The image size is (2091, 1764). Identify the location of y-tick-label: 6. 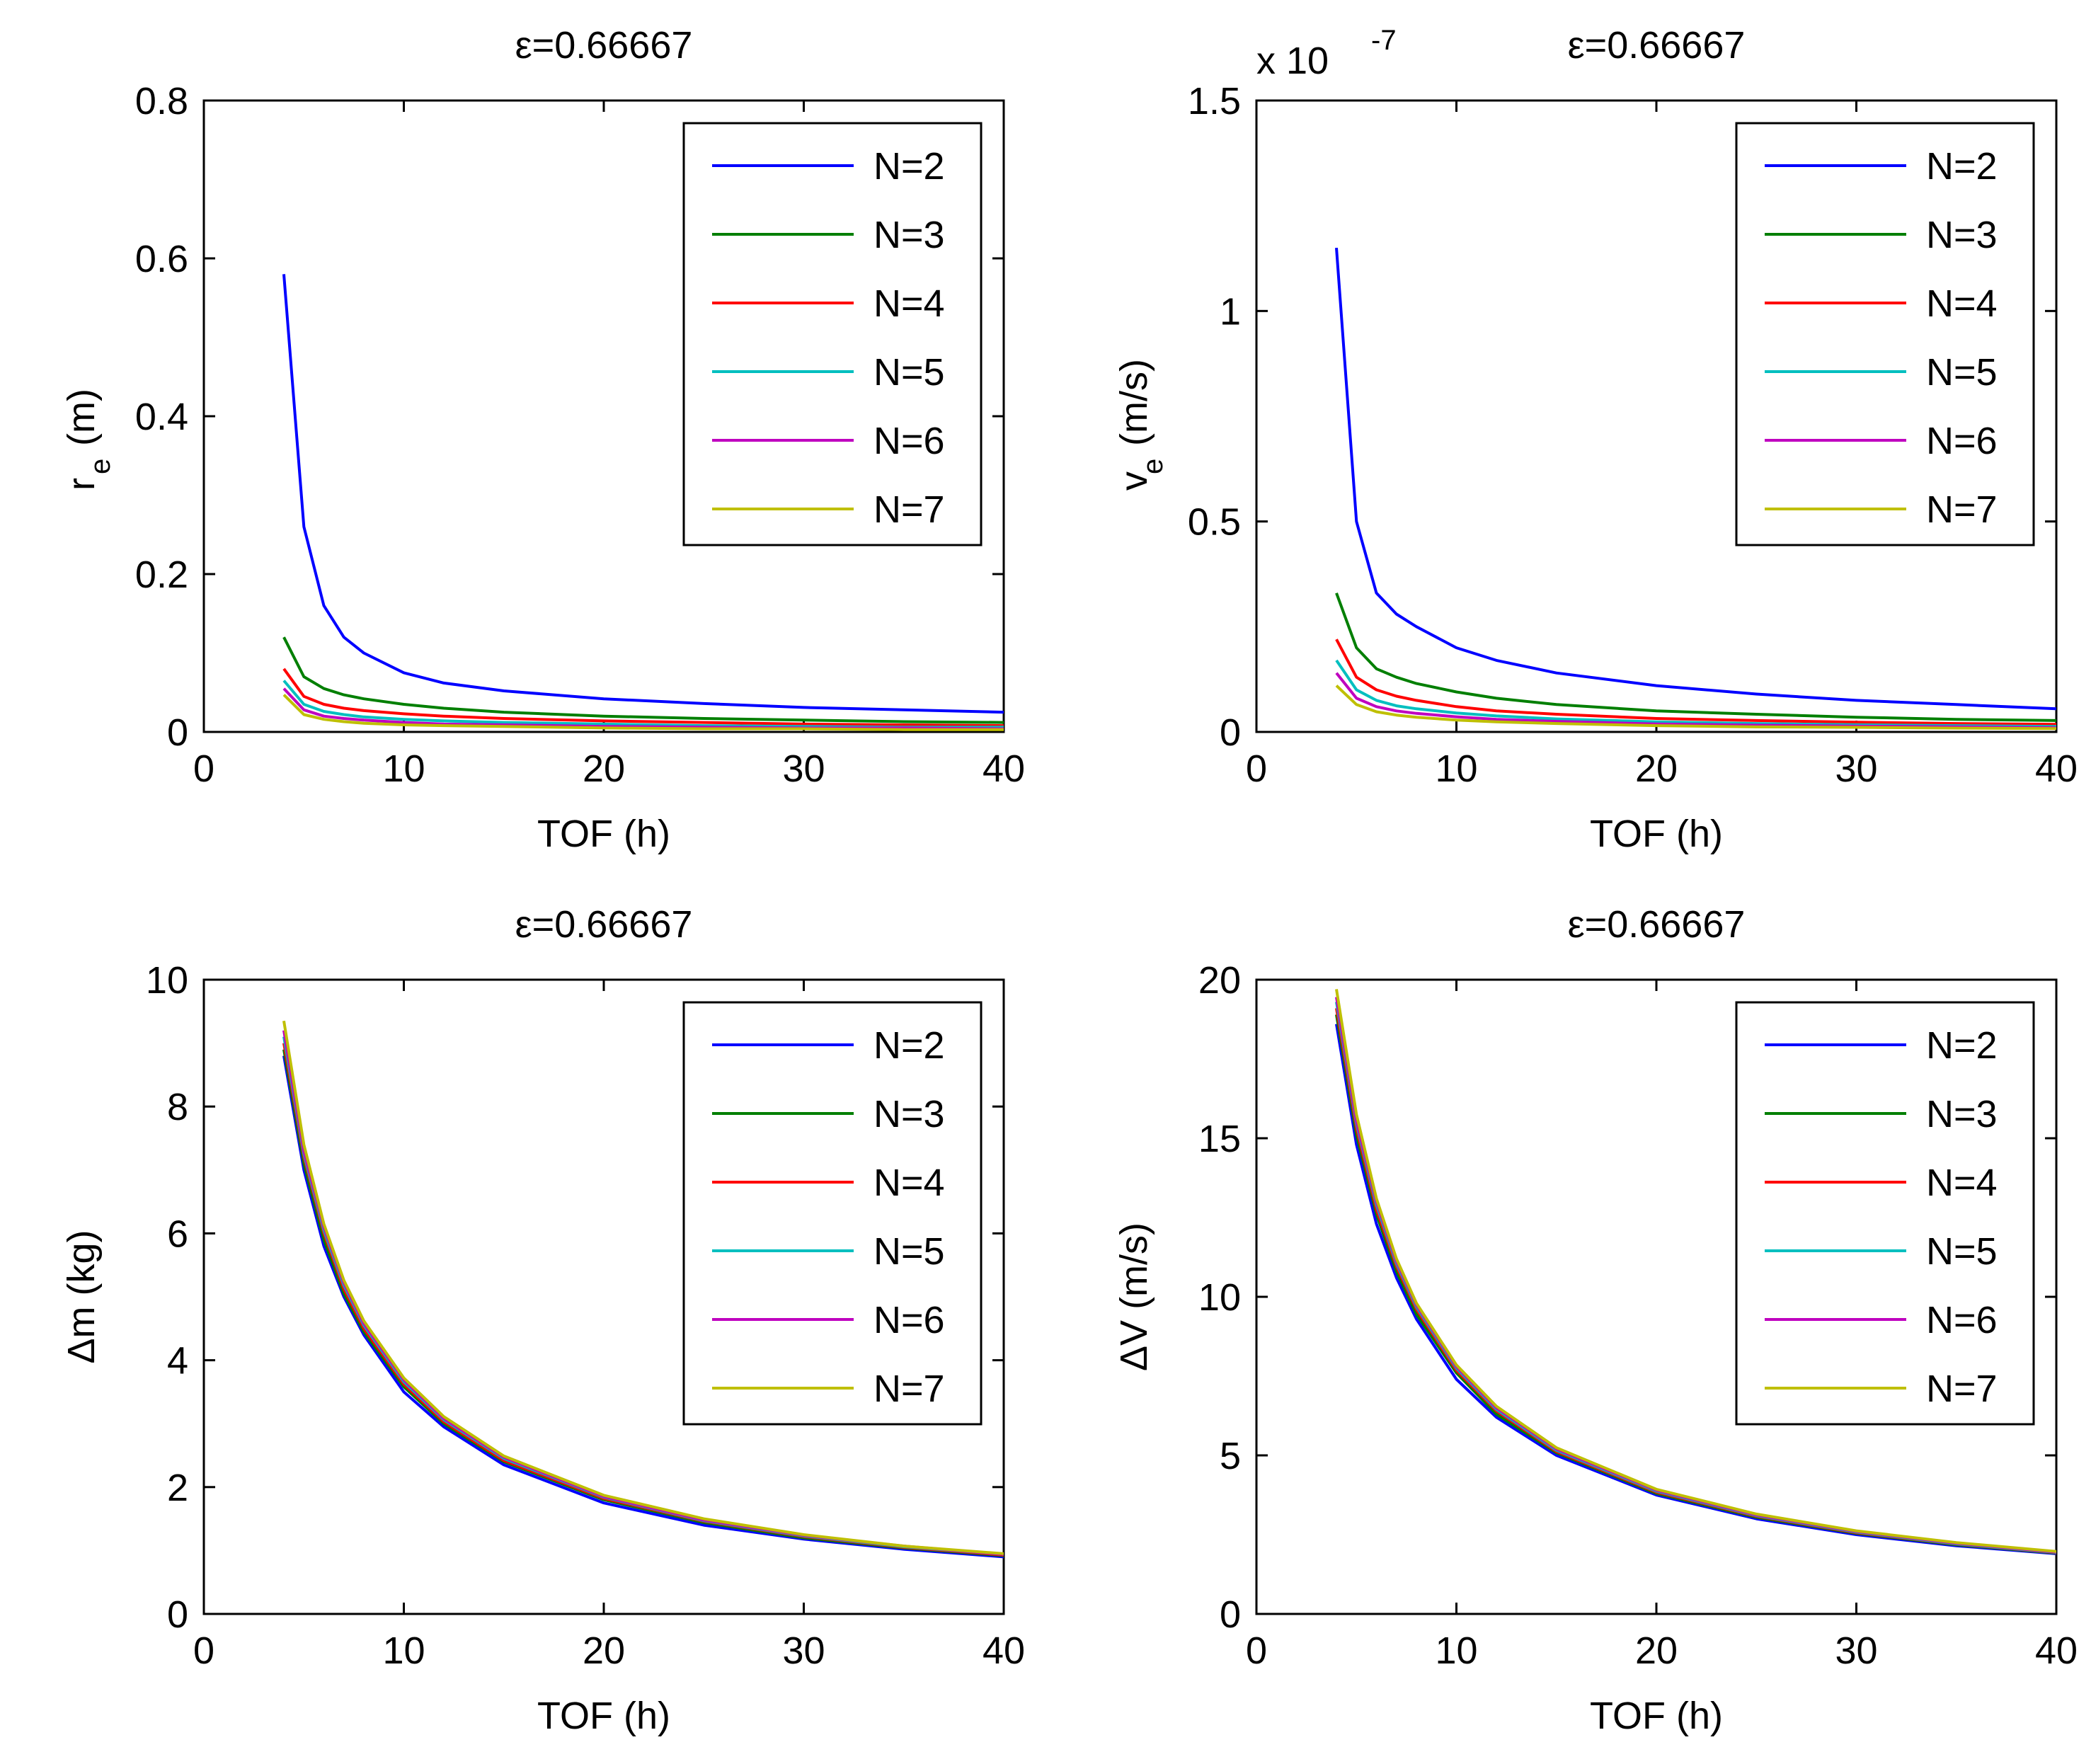
(178, 1234).